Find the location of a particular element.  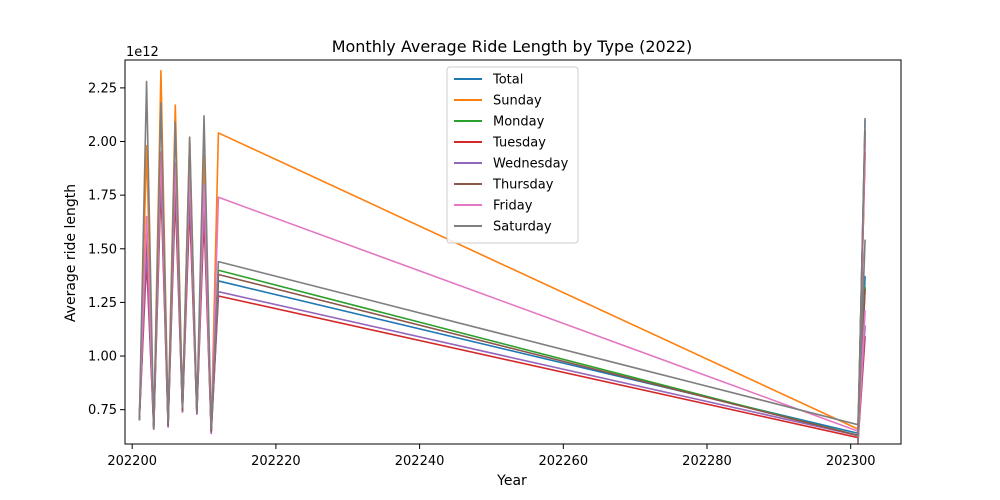

legend-label: Total is located at coordinates (507, 80).